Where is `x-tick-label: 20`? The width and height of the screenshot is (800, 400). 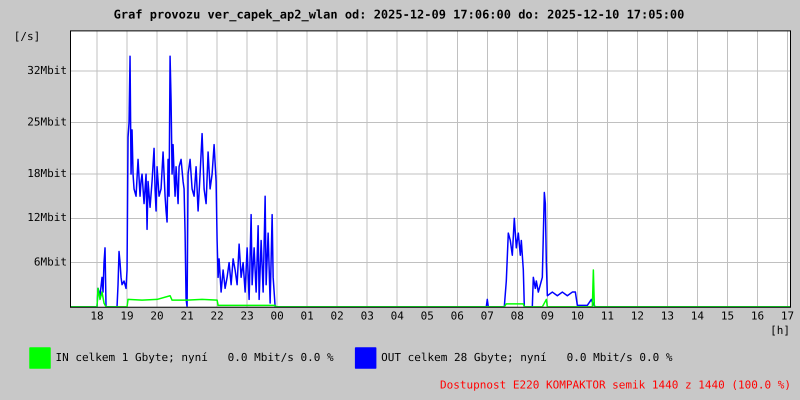 x-tick-label: 20 is located at coordinates (157, 315).